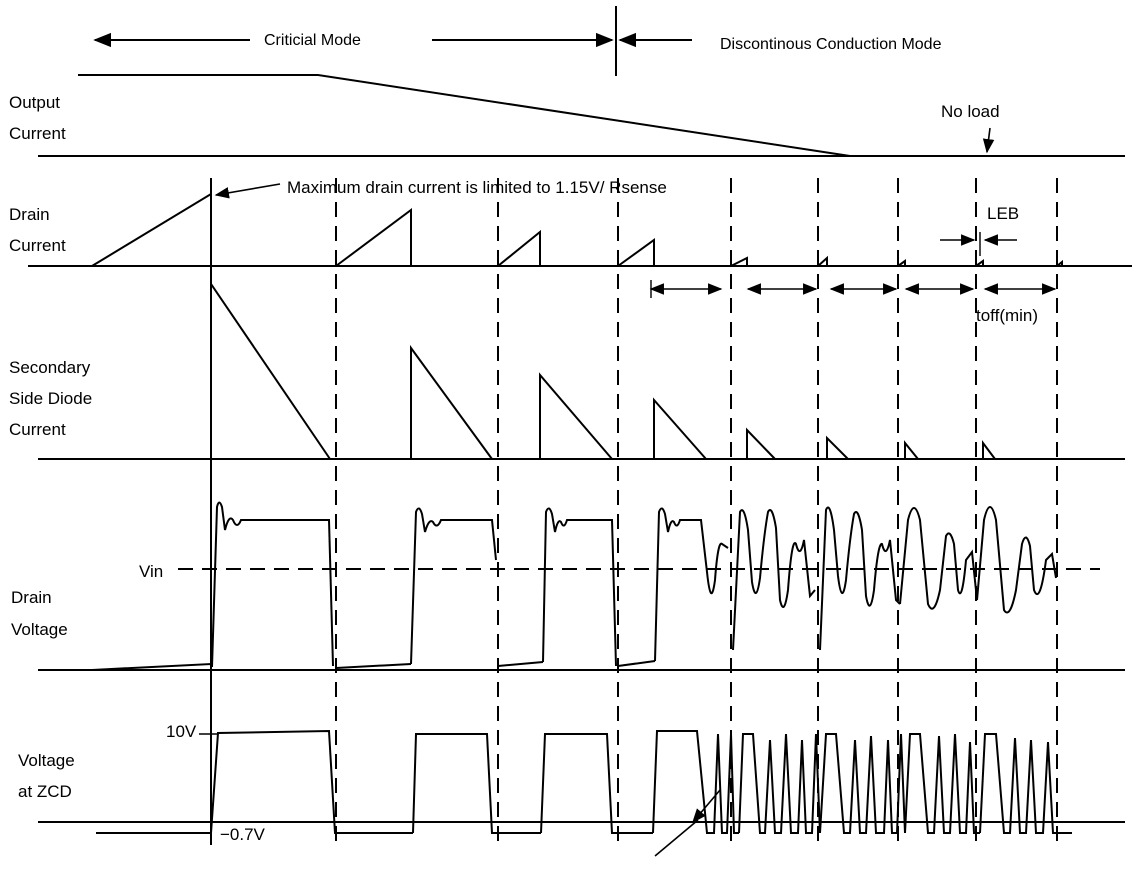 The width and height of the screenshot is (1133, 872). Describe the element at coordinates (37, 245) in the screenshot. I see `drain-current-label-line2: Current` at that location.